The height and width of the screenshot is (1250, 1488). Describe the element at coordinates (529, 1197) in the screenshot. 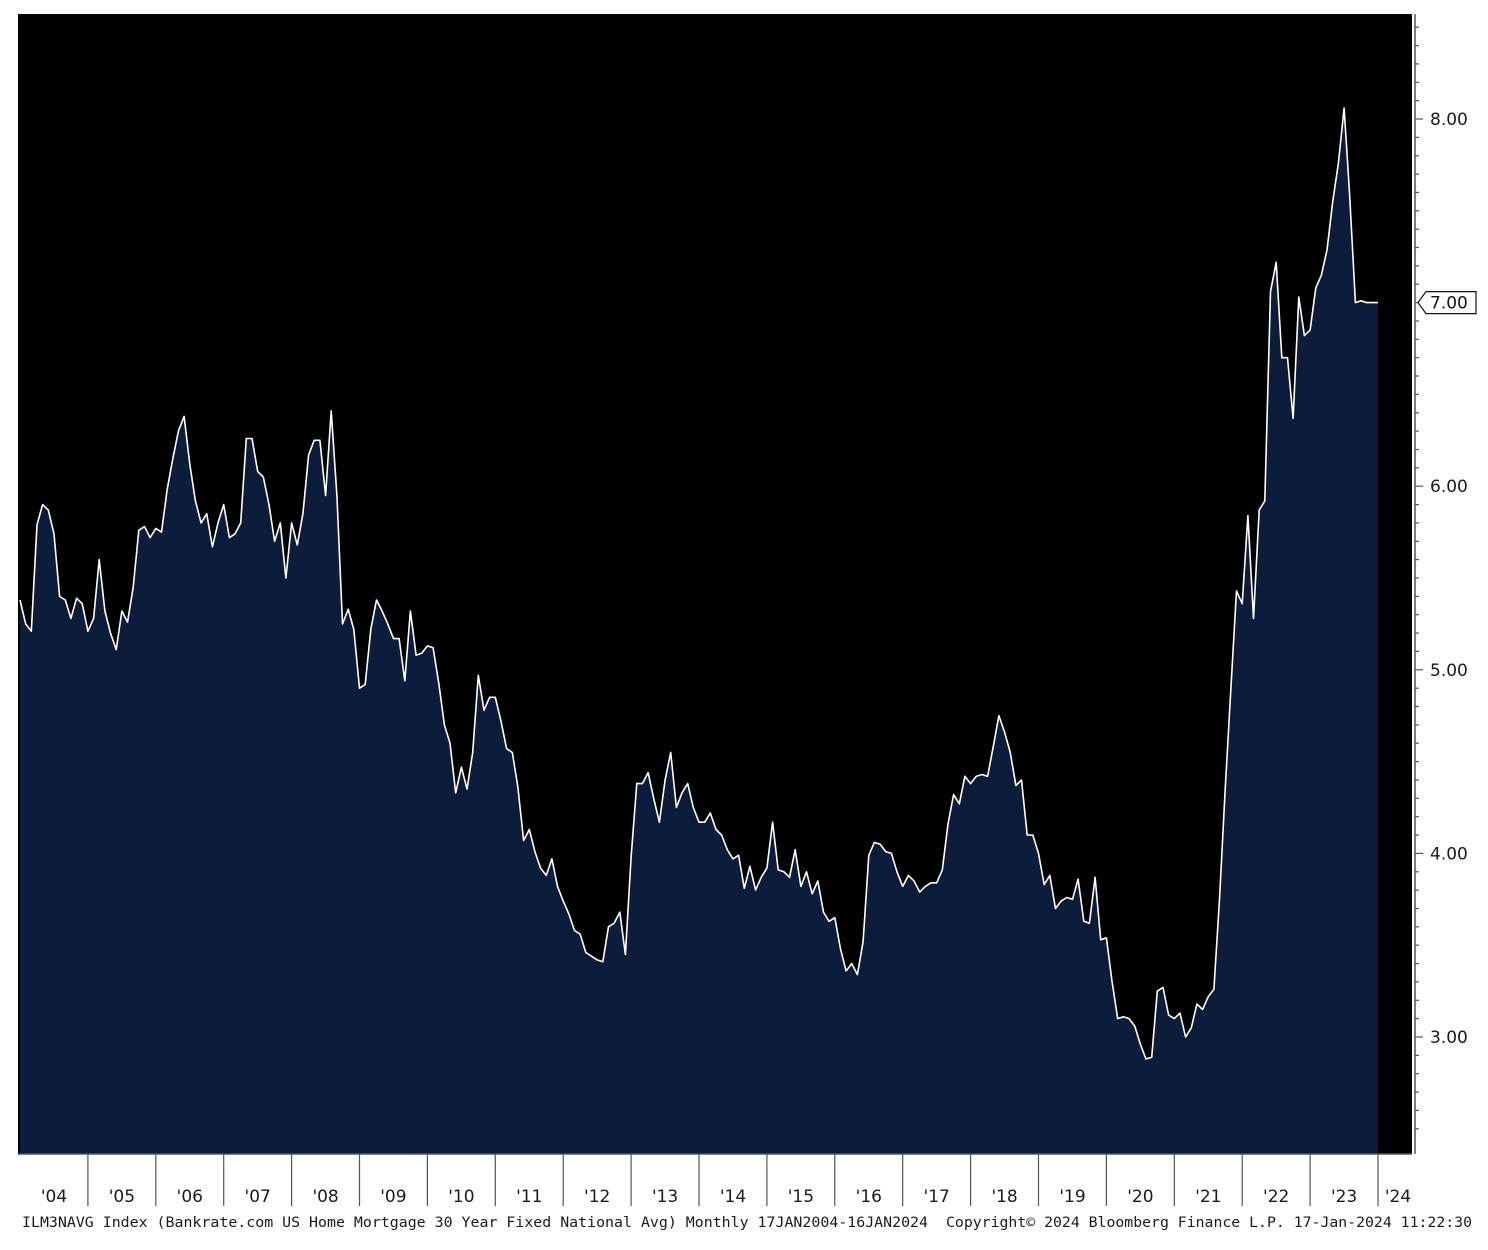

I see `x-tick-label: '11` at that location.